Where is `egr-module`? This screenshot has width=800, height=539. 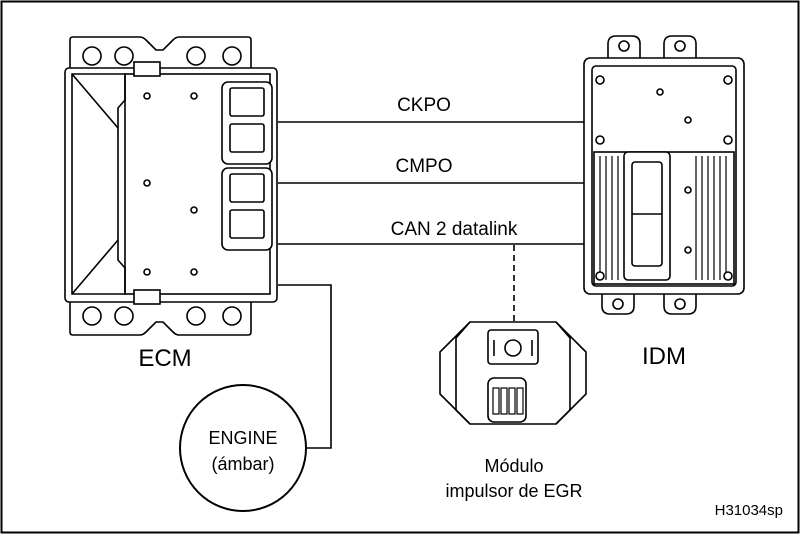 egr-module is located at coordinates (513, 373).